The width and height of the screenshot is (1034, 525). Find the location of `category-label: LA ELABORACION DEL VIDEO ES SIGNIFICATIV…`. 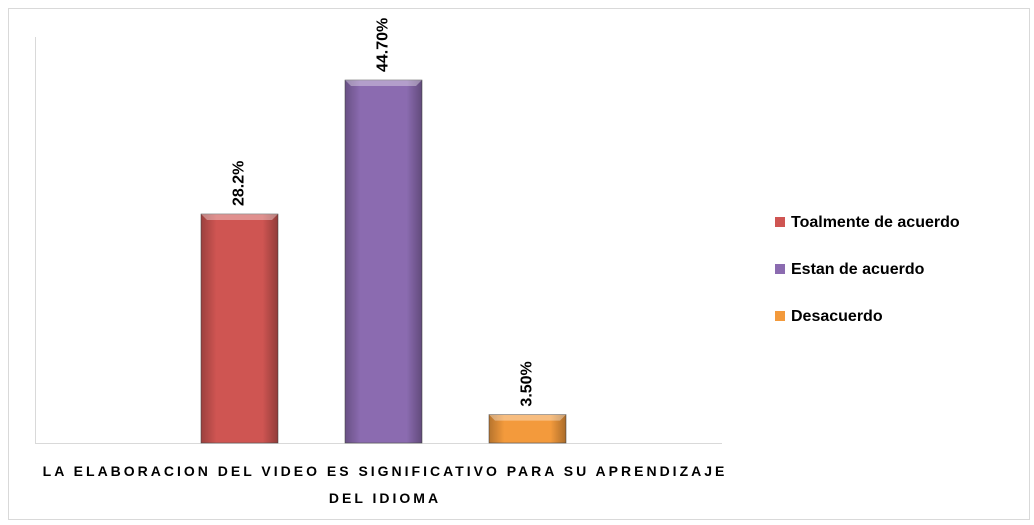

category-label: LA ELABORACION DEL VIDEO ES SIGNIFICATIV… is located at coordinates (385, 484).